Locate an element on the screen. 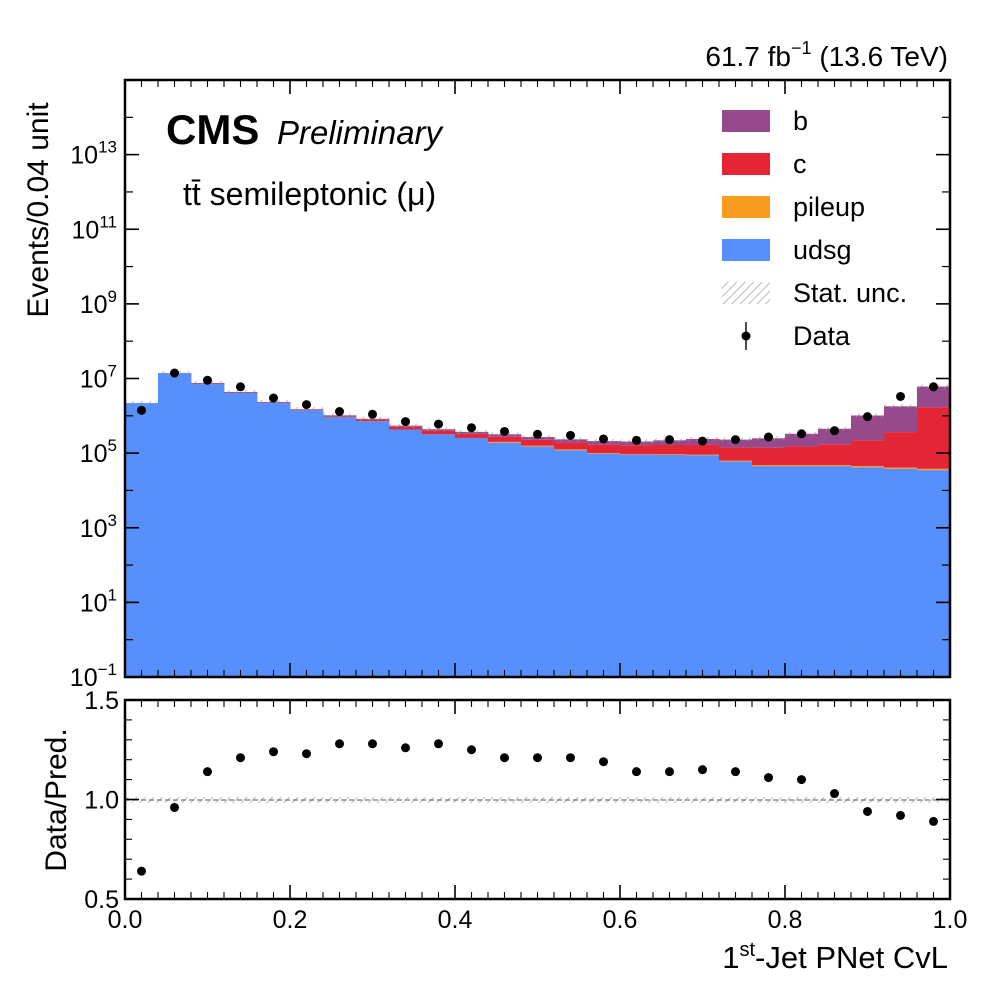 Image resolution: width=1000 pixels, height=1000 pixels. main-y-axis-label: Events/0.04 unit is located at coordinates (38, 210).